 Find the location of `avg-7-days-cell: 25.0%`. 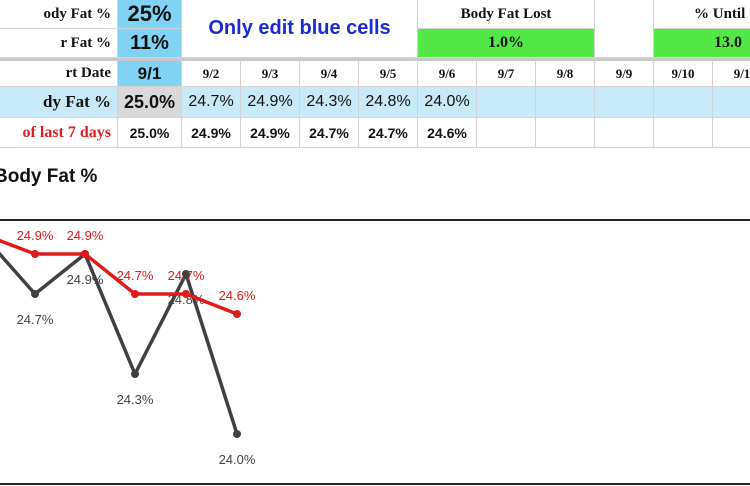

avg-7-days-cell: 25.0% is located at coordinates (150, 133).